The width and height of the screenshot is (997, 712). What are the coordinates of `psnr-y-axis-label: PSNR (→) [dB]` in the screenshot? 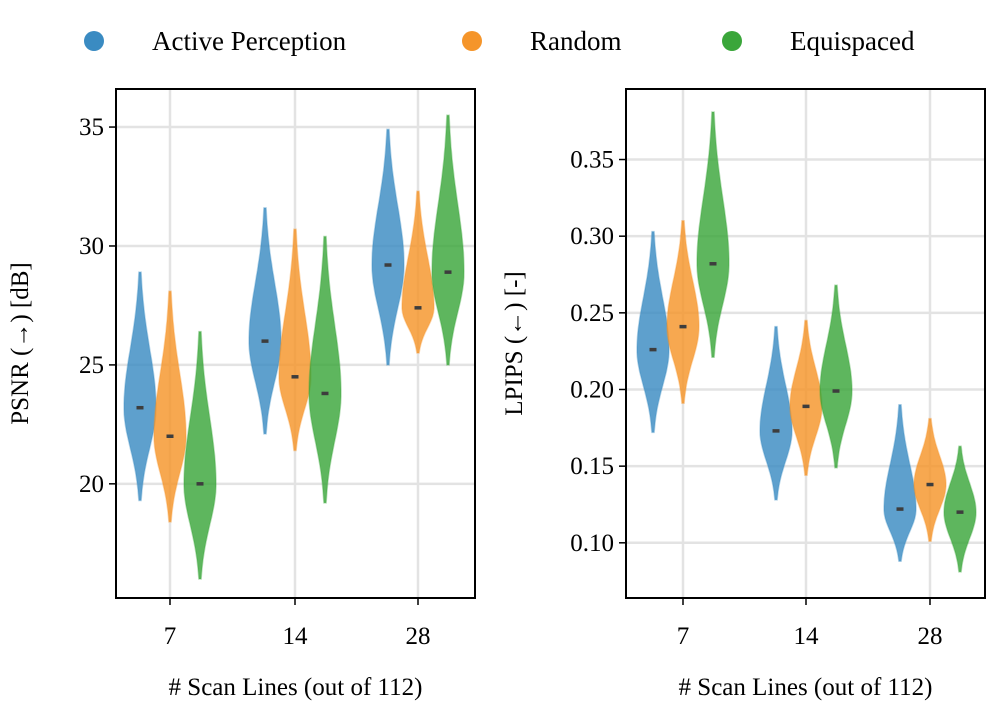 It's located at (20, 343).